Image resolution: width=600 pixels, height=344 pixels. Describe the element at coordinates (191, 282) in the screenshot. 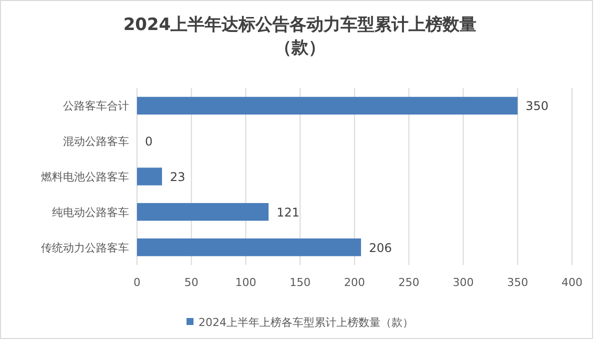

I see `x-tick-label: 50` at that location.